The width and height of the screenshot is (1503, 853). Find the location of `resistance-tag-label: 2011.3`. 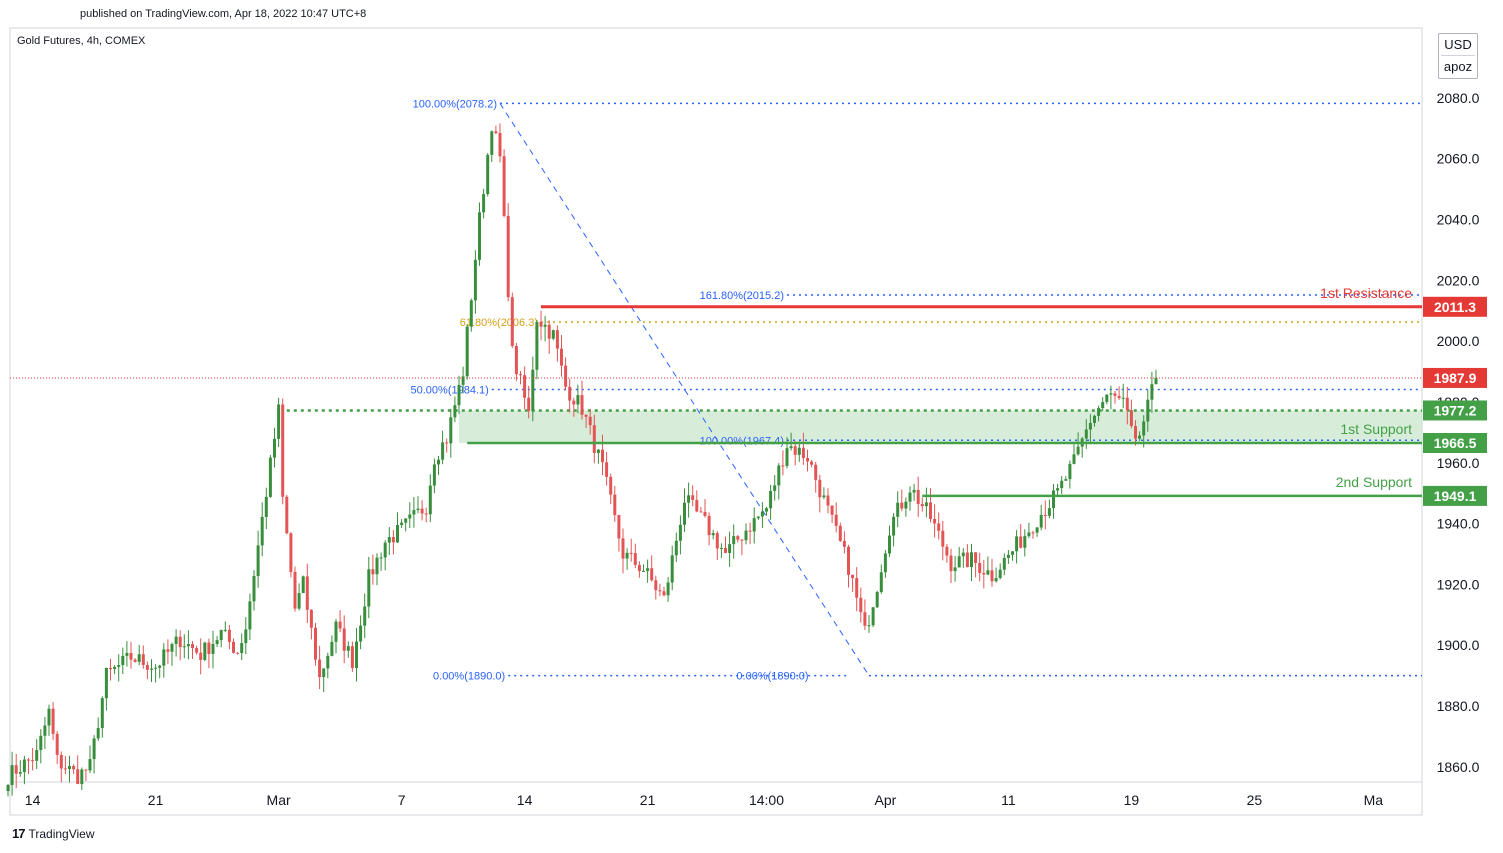

resistance-tag-label: 2011.3 is located at coordinates (1455, 307).